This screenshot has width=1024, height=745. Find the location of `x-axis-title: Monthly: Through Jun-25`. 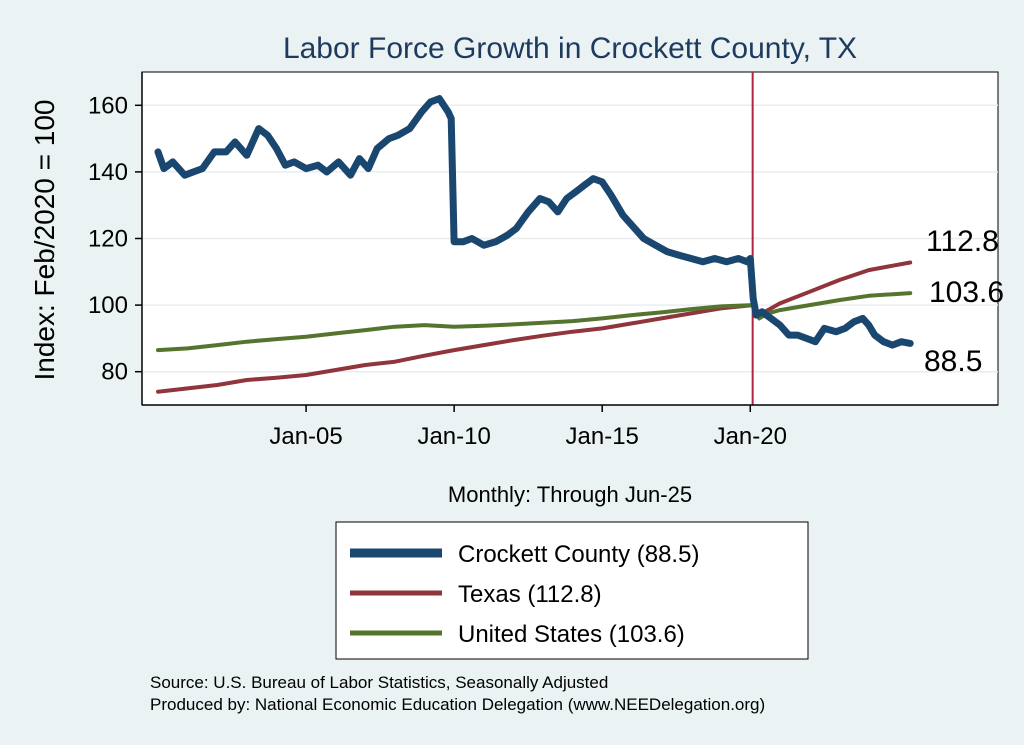

x-axis-title: Monthly: Through Jun-25 is located at coordinates (570, 494).